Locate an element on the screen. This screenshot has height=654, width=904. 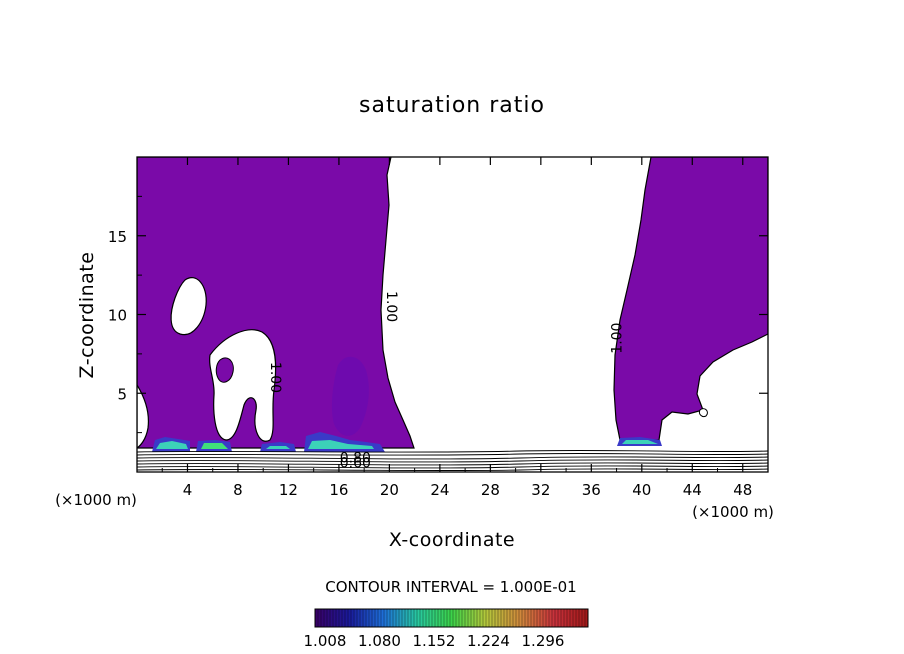
x-tick-label: 24 is located at coordinates (439, 490).